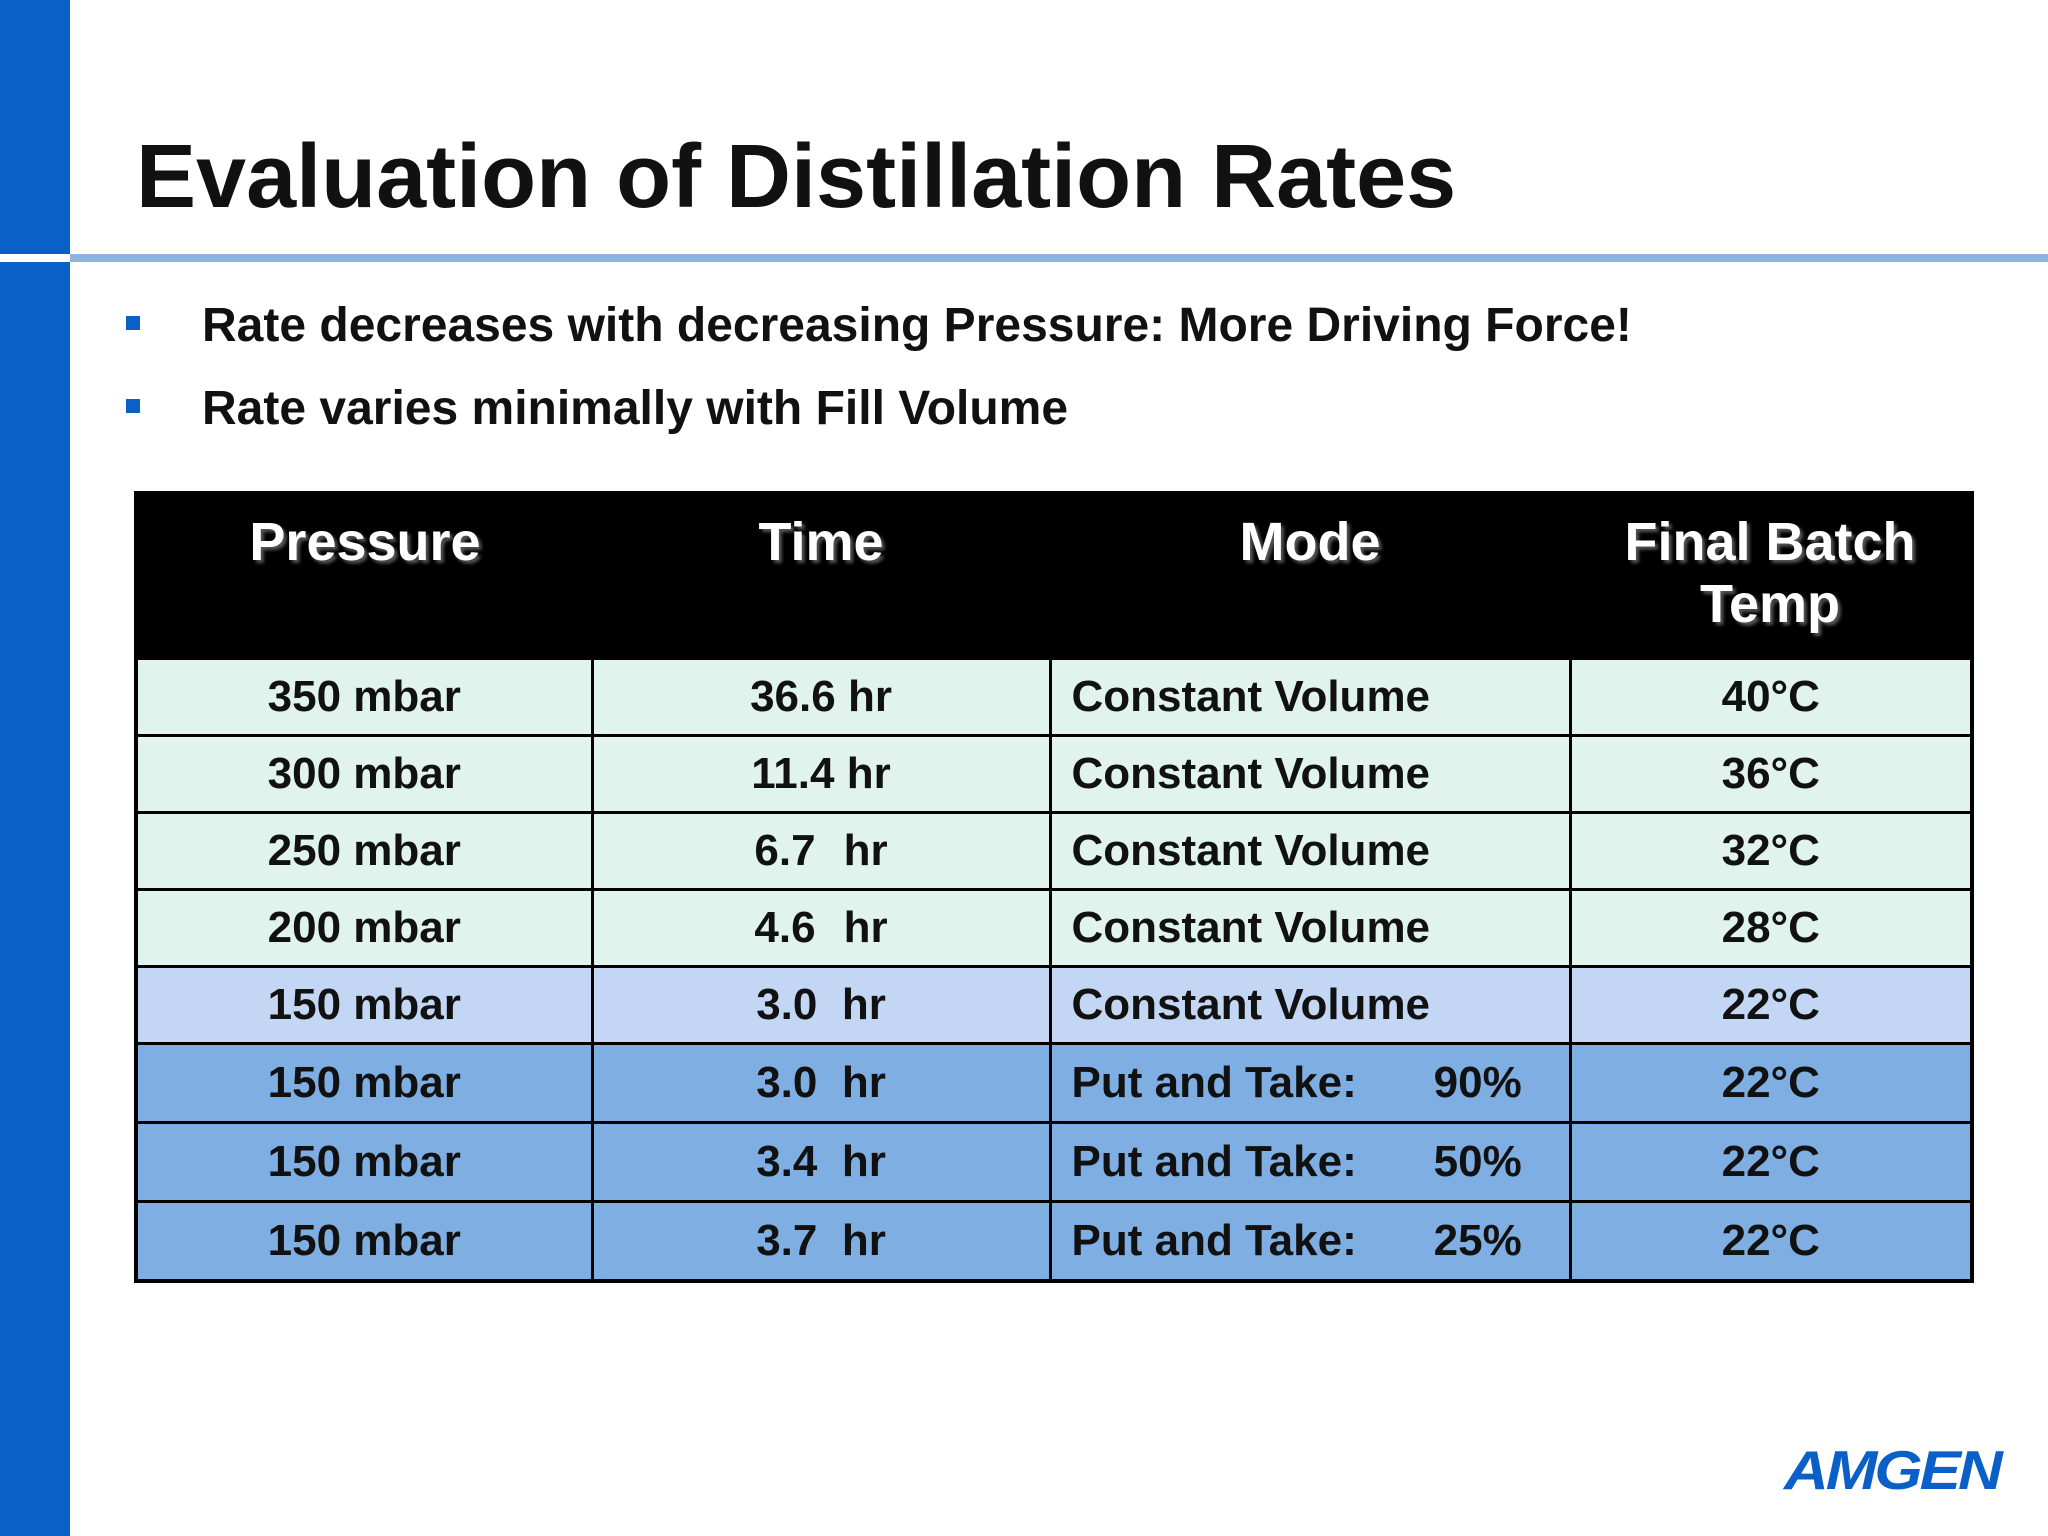 The image size is (2048, 1536). I want to click on table-row: 150 mbar 3.4 hr Put and Take: 50% 22°C, so click(1054, 1162).